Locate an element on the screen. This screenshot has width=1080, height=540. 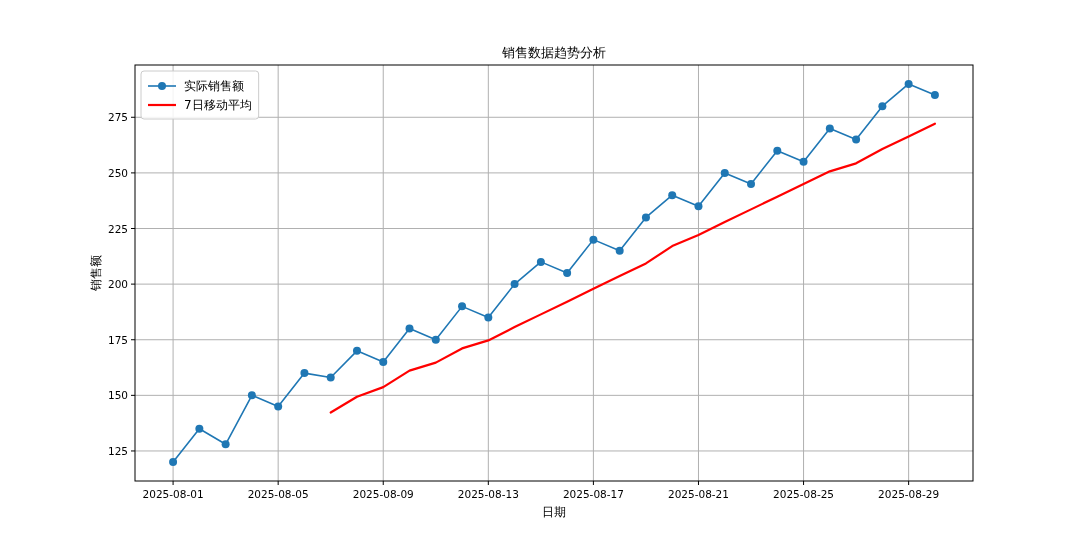
y-tick-label: 275 is located at coordinates (117, 117).